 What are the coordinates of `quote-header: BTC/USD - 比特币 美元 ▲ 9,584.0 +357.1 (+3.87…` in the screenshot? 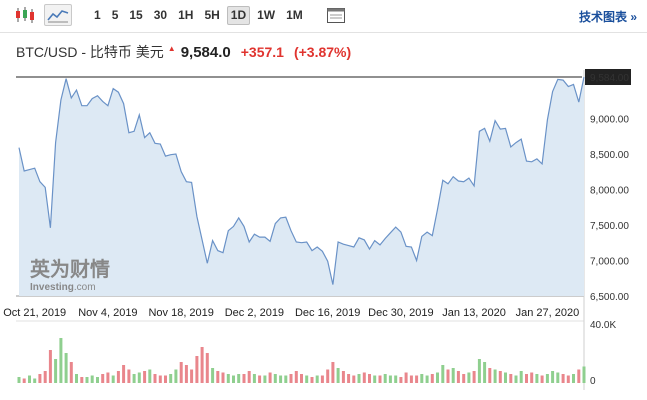 It's located at (183, 52).